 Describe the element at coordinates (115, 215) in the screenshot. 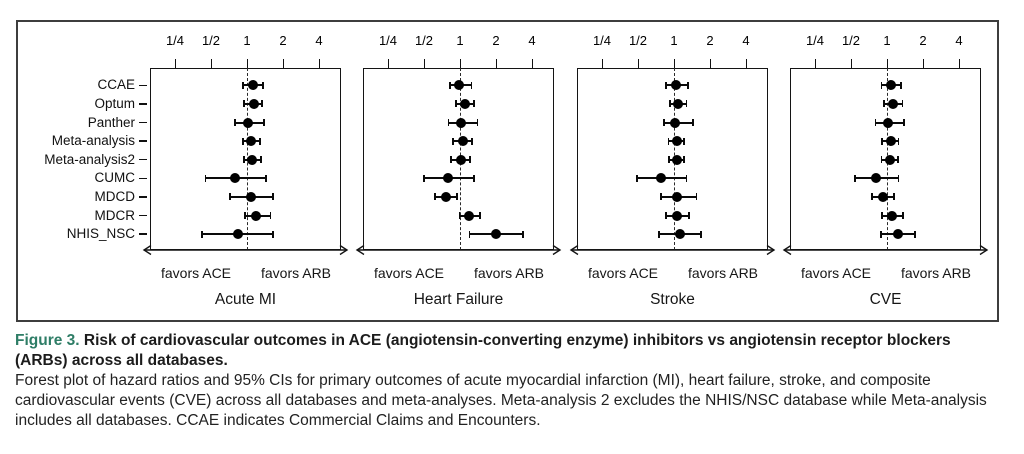

I see `row-label-mdcr: MDCR` at that location.